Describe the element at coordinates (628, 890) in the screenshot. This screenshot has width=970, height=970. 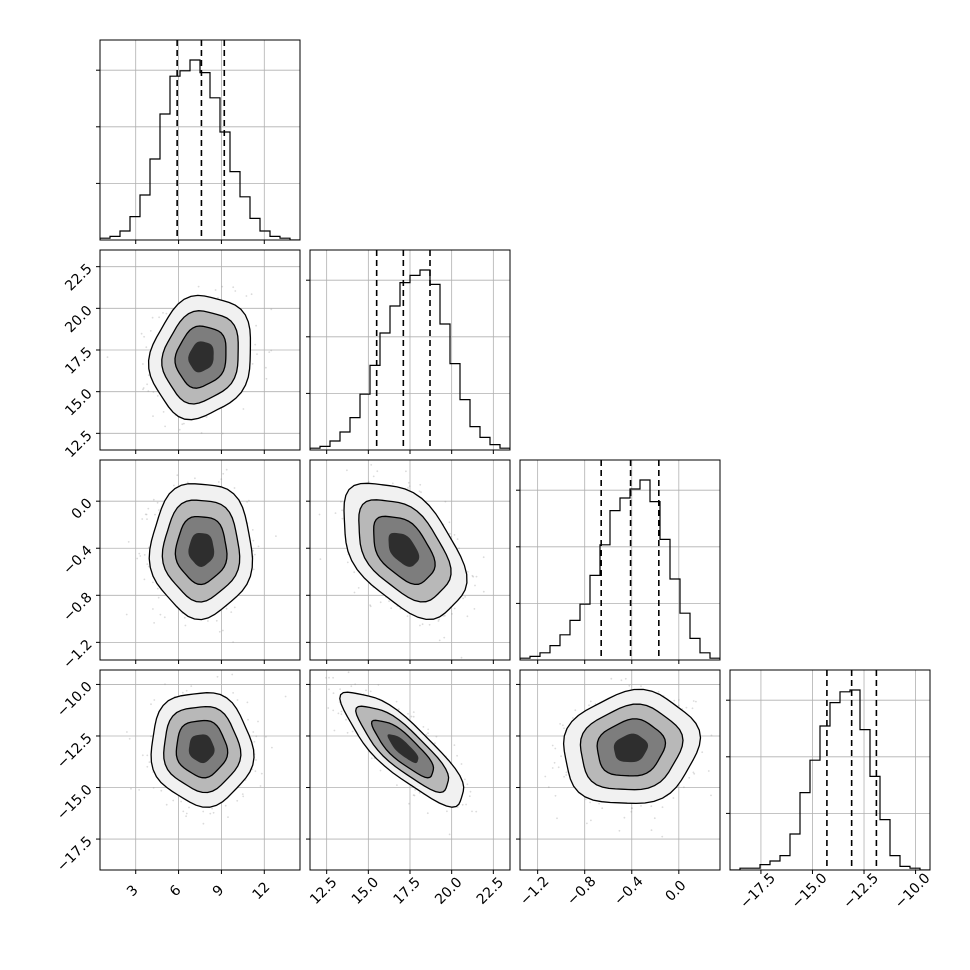
I see `x-tick-label: −0.4` at that location.